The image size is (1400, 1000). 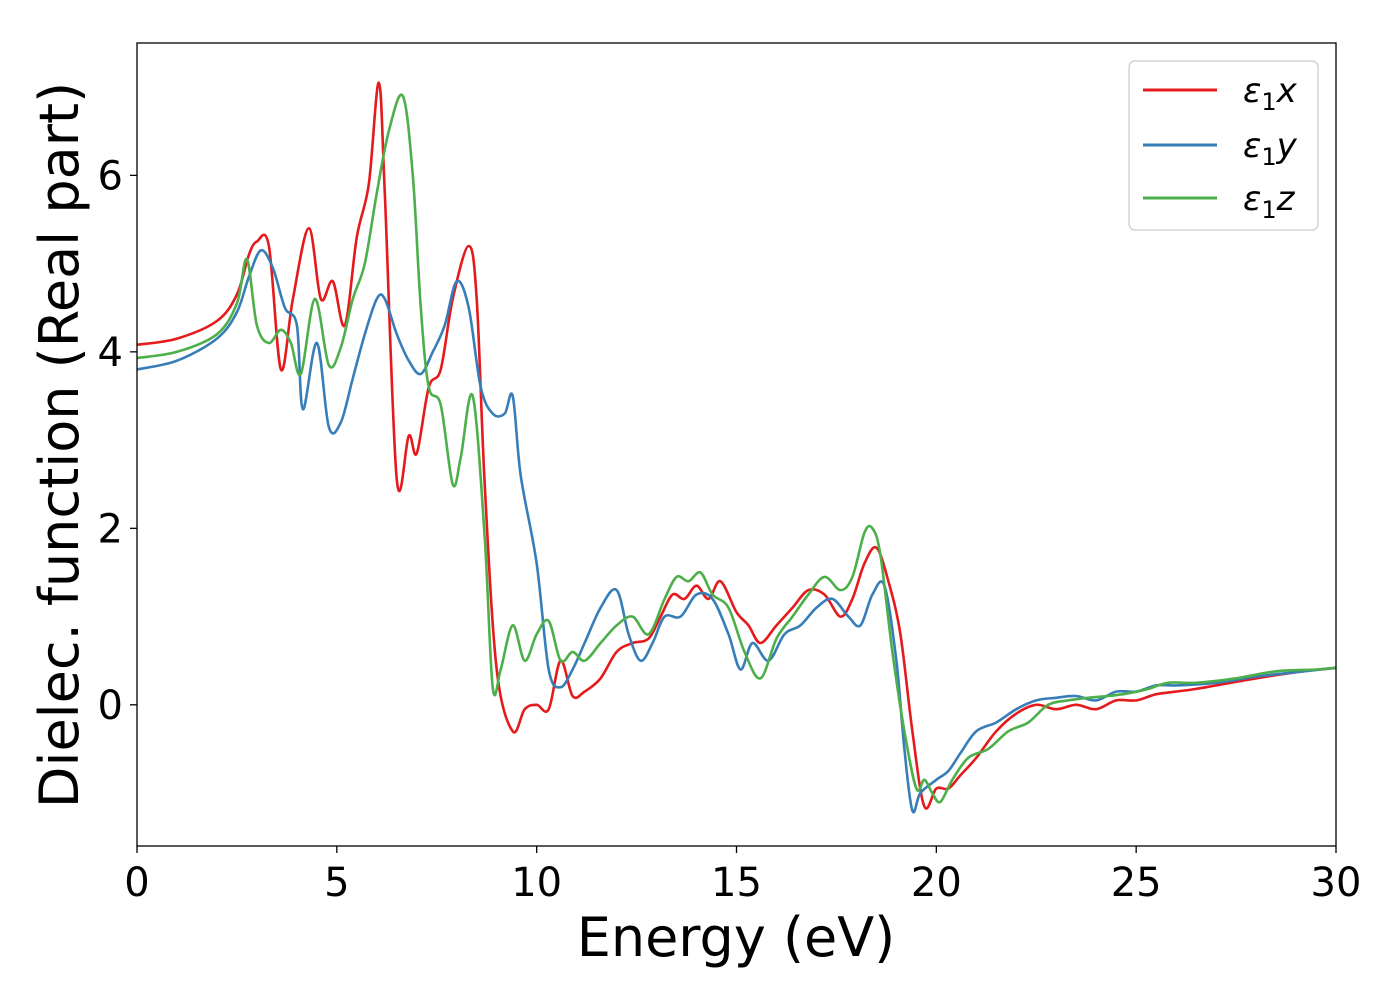 What do you see at coordinates (1336, 883) in the screenshot?
I see `x-tick-label: 30` at bounding box center [1336, 883].